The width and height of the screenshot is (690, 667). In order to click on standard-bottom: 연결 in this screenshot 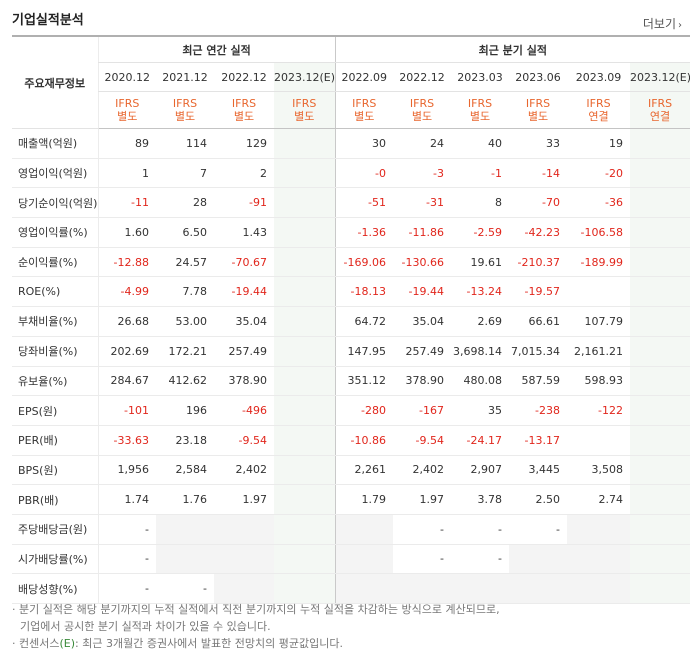, I will do `click(660, 116)`.